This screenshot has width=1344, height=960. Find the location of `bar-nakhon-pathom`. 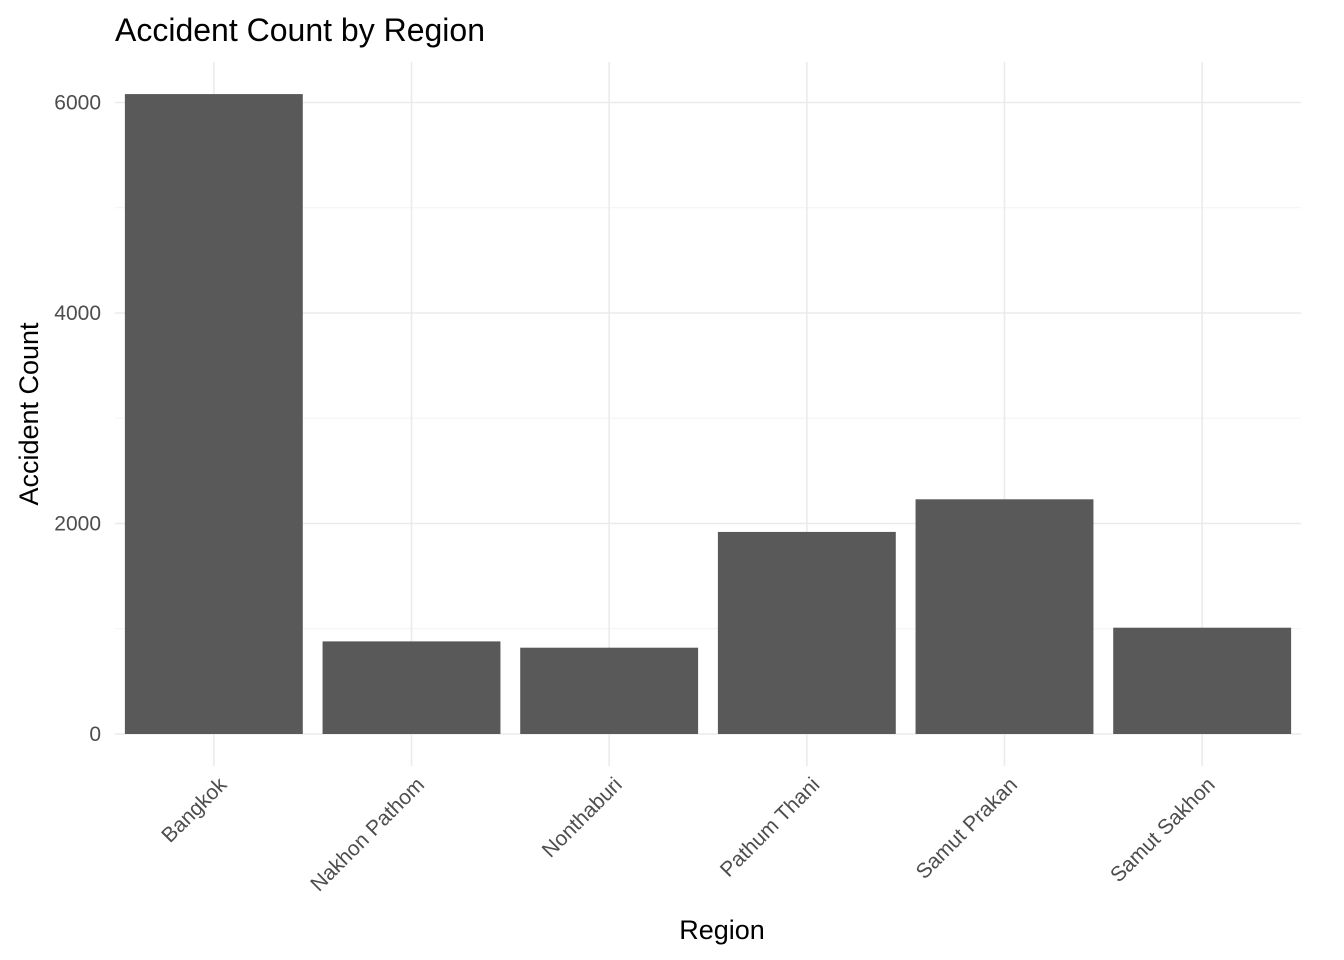

bar-nakhon-pathom is located at coordinates (411, 687).